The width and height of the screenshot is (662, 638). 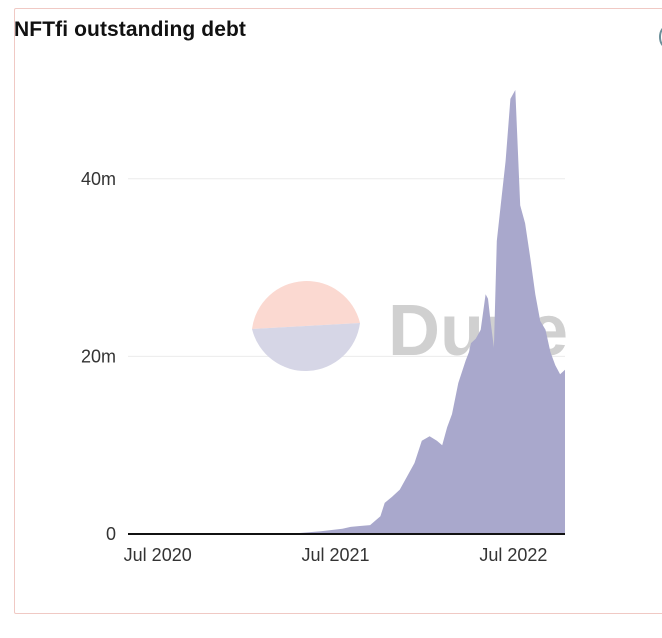 I want to click on watermark-circle-top, so click(x=306, y=304).